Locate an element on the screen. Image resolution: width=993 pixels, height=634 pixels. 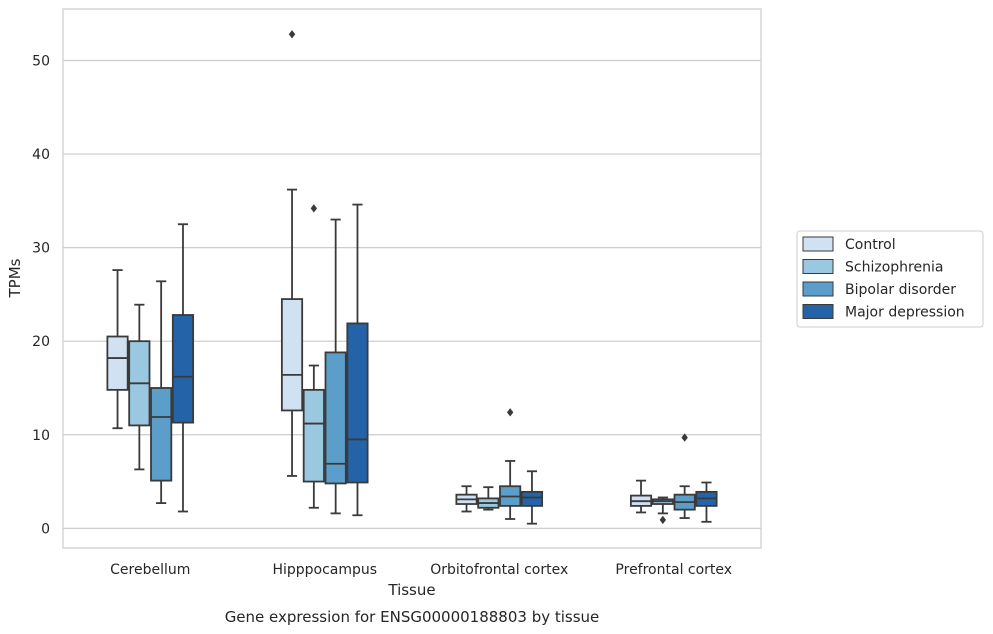
legend-label: Control is located at coordinates (870, 245).